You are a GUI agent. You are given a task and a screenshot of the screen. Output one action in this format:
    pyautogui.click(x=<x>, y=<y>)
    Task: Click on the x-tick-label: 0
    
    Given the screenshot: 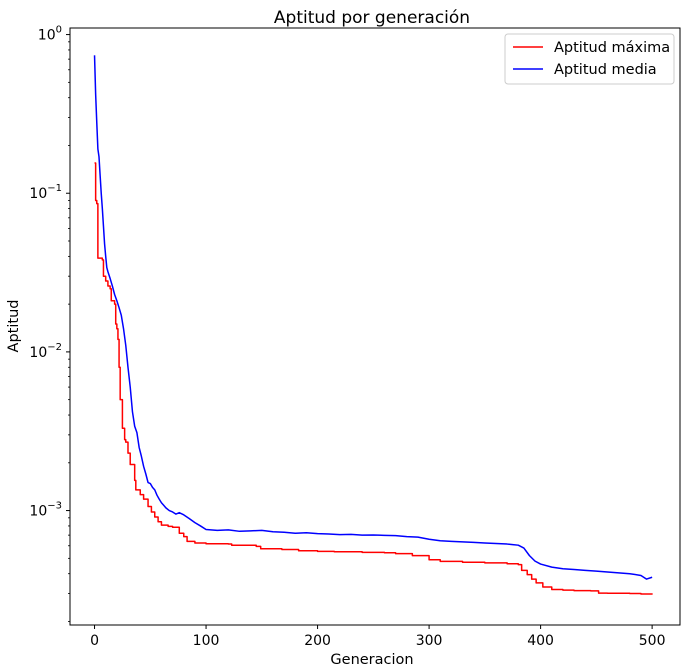 What is the action you would take?
    pyautogui.click(x=94, y=641)
    